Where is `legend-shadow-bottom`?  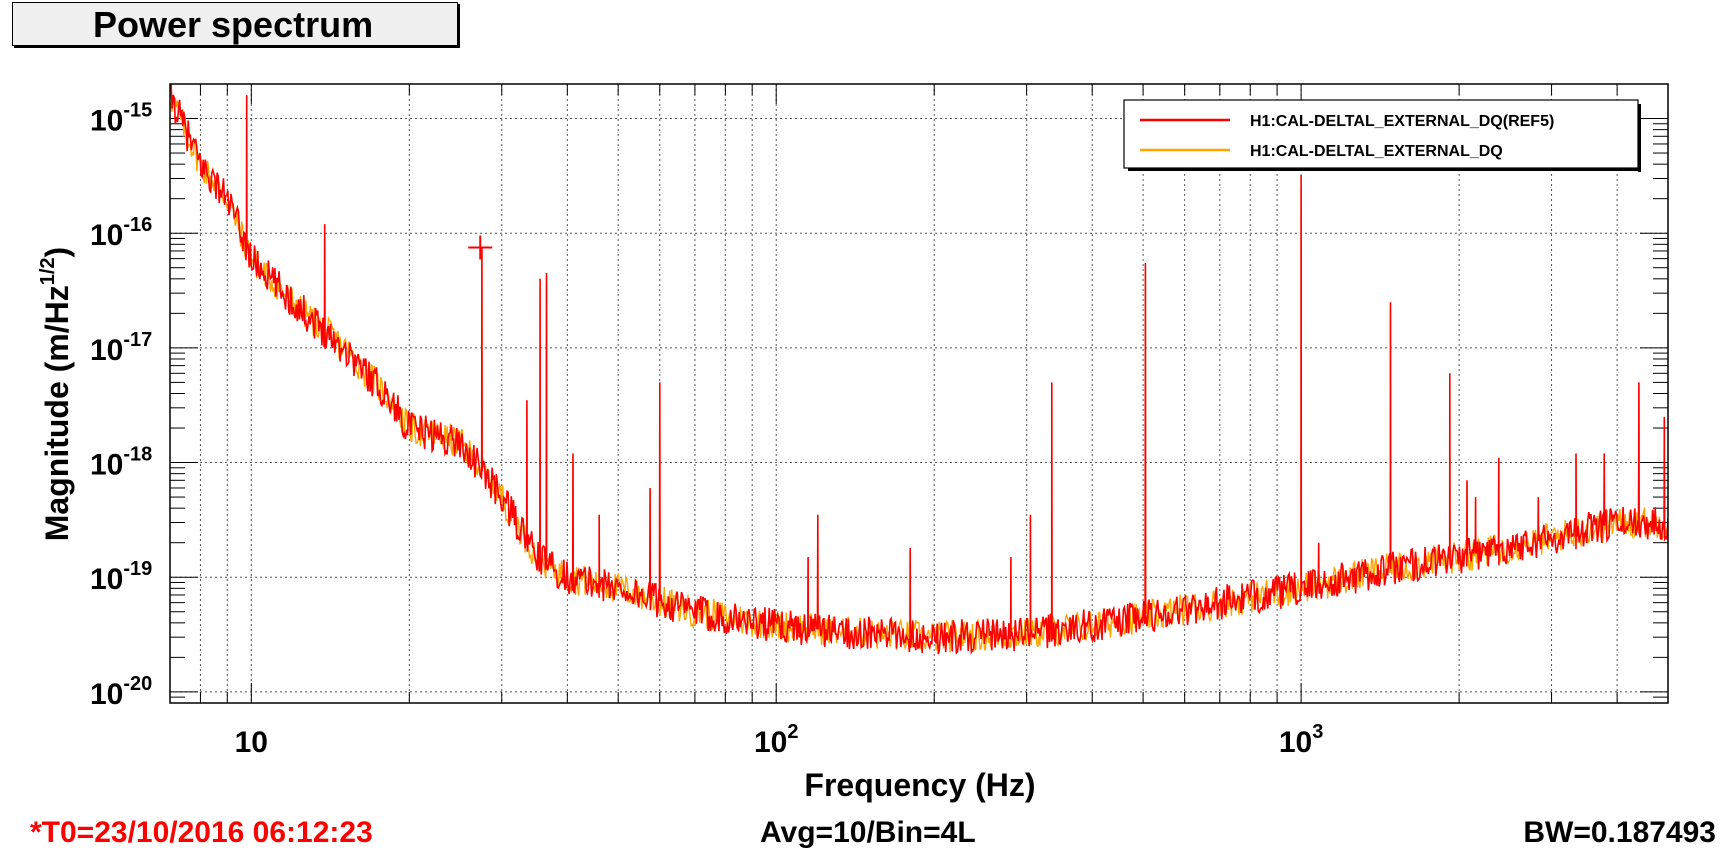
legend-shadow-bottom is located at coordinates (1384, 169).